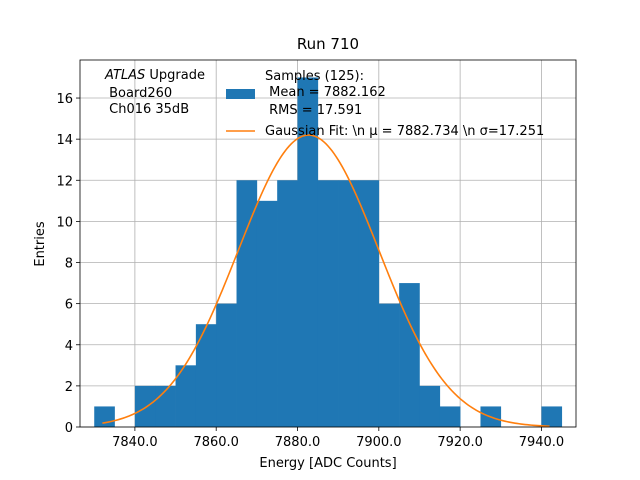 The height and width of the screenshot is (480, 640). I want to click on annotation-upgrade: Upgrade, so click(175, 75).